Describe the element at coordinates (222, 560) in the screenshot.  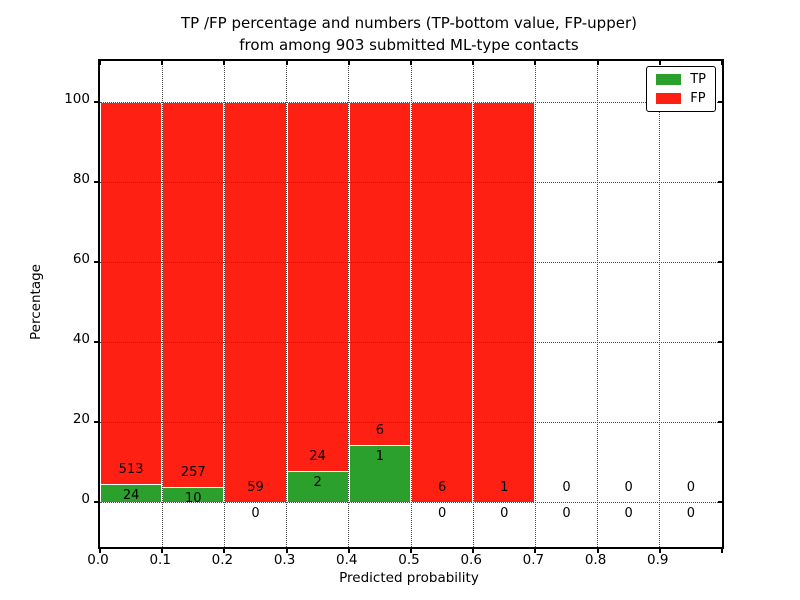
I see `x-tick-label: 0.2` at that location.